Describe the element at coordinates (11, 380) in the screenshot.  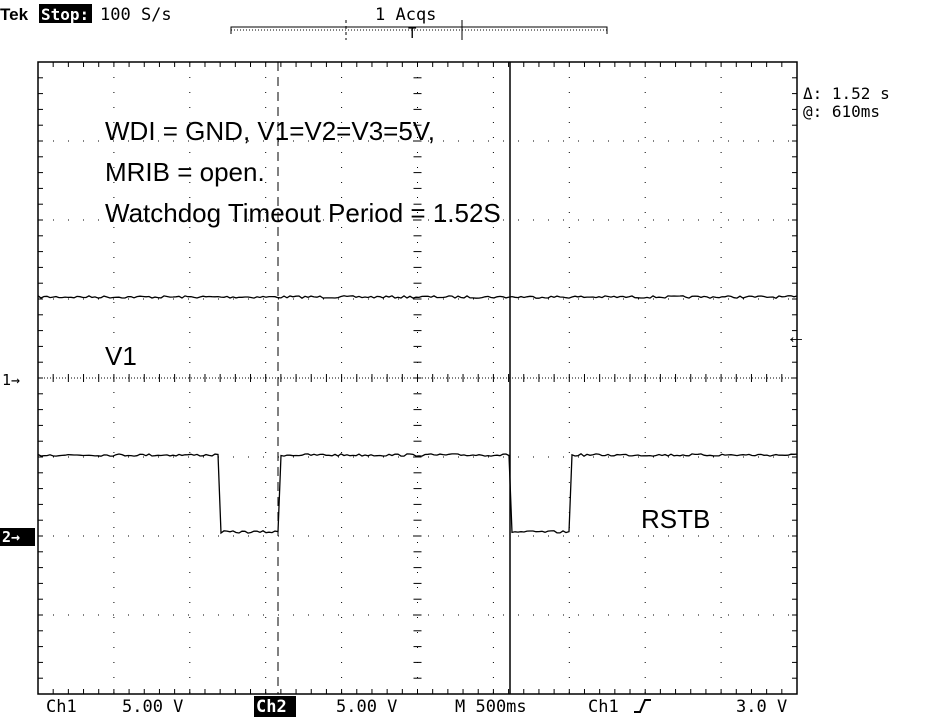
I see `channel-marker: 1→` at that location.